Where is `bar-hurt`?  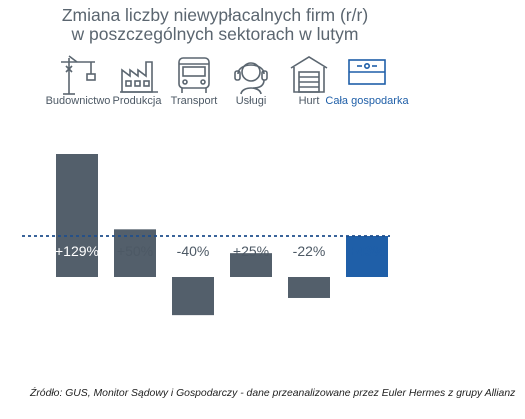
bar-hurt is located at coordinates (309, 287).